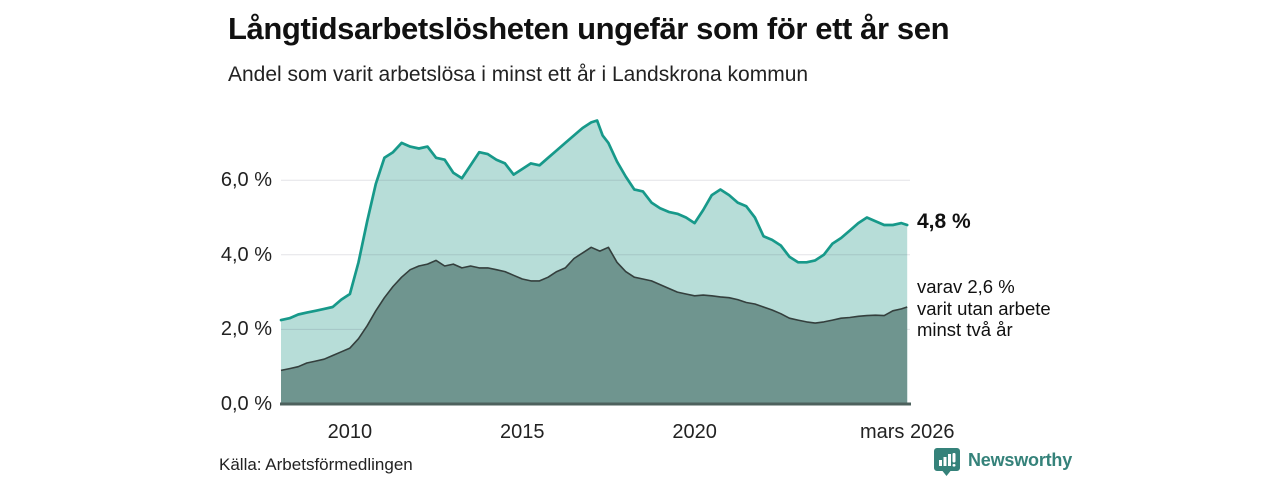 Image resolution: width=1280 pixels, height=480 pixels. Describe the element at coordinates (316, 464) in the screenshot. I see `source-caption: Källa: Arbetsförmedlingen` at that location.